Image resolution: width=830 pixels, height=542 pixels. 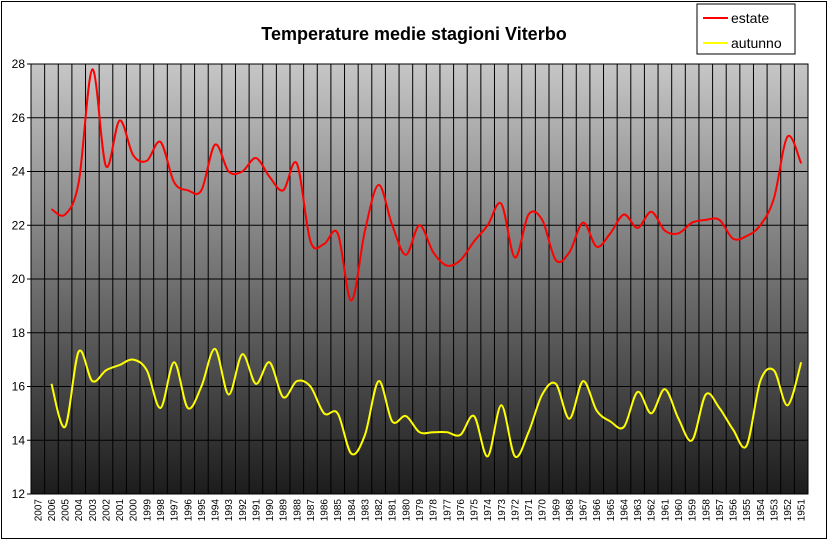 I want to click on xtick-label-1967: 1967, so click(x=584, y=510).